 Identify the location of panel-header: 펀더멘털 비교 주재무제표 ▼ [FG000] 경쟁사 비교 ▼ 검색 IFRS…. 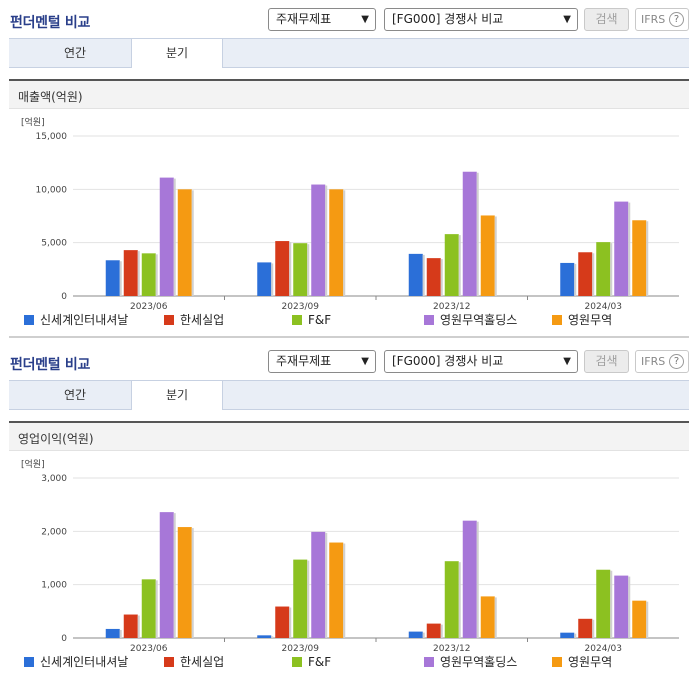
(348, 19).